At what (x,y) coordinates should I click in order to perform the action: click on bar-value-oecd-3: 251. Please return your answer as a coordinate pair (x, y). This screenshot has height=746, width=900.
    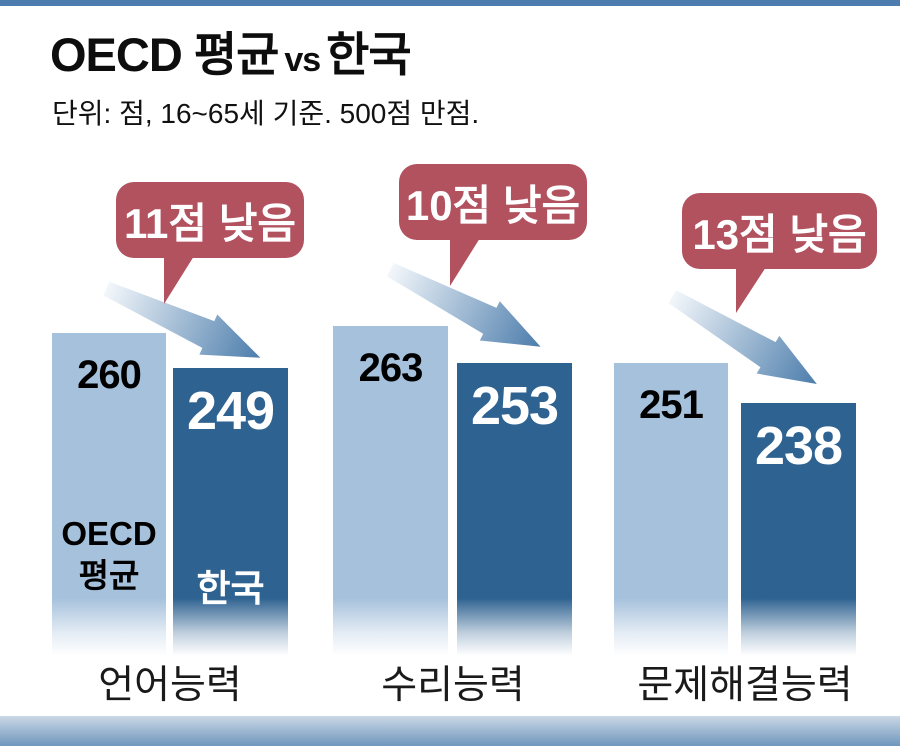
    Looking at the image, I should click on (671, 405).